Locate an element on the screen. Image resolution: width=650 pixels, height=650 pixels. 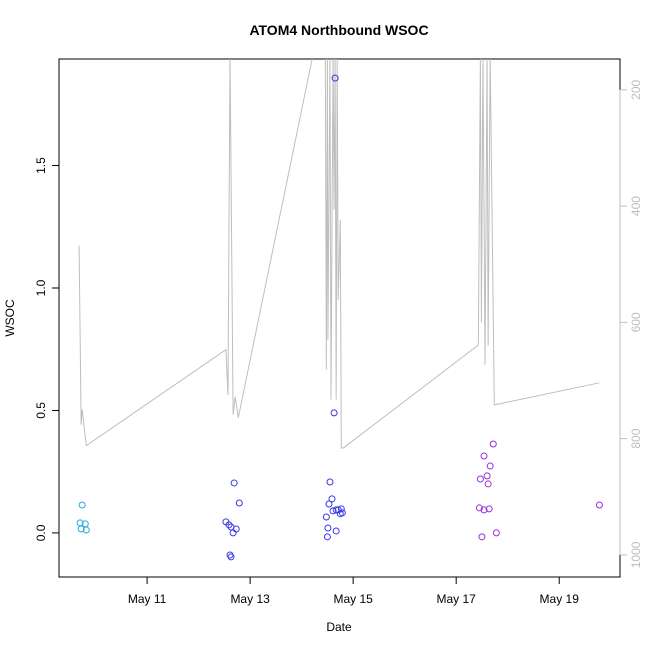
y-tick-label: 1.5 is located at coordinates (41, 165).